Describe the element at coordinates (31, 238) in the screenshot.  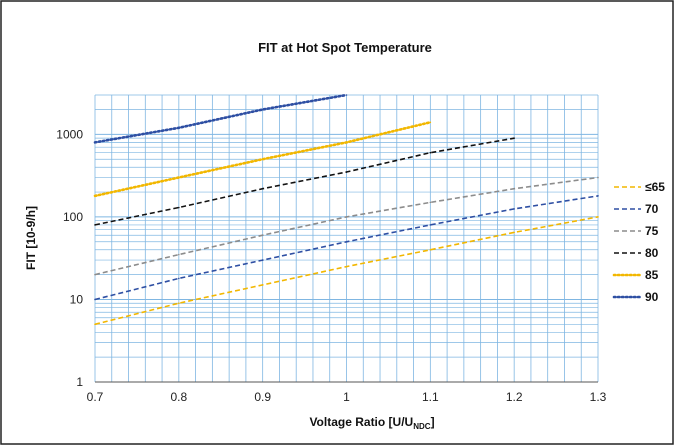
I see `y-axis-title: FIT [10-9/h]` at that location.